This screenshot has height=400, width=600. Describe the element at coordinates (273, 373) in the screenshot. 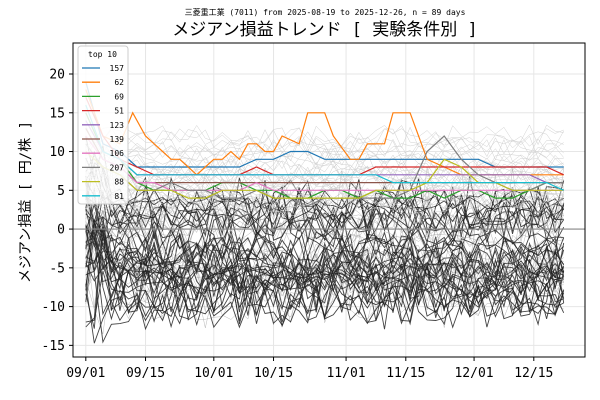

I see `x-tick-label: 10/15` at that location.